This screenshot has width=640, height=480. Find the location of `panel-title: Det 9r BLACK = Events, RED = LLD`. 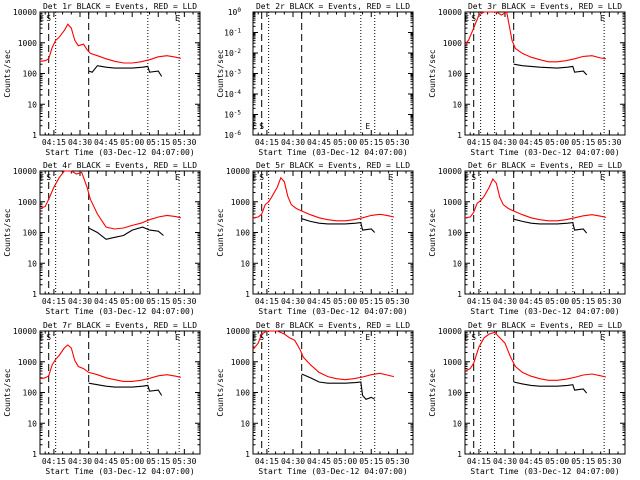

panel-title: Det 9r BLACK = Events, RED = LLD is located at coordinates (545, 325).